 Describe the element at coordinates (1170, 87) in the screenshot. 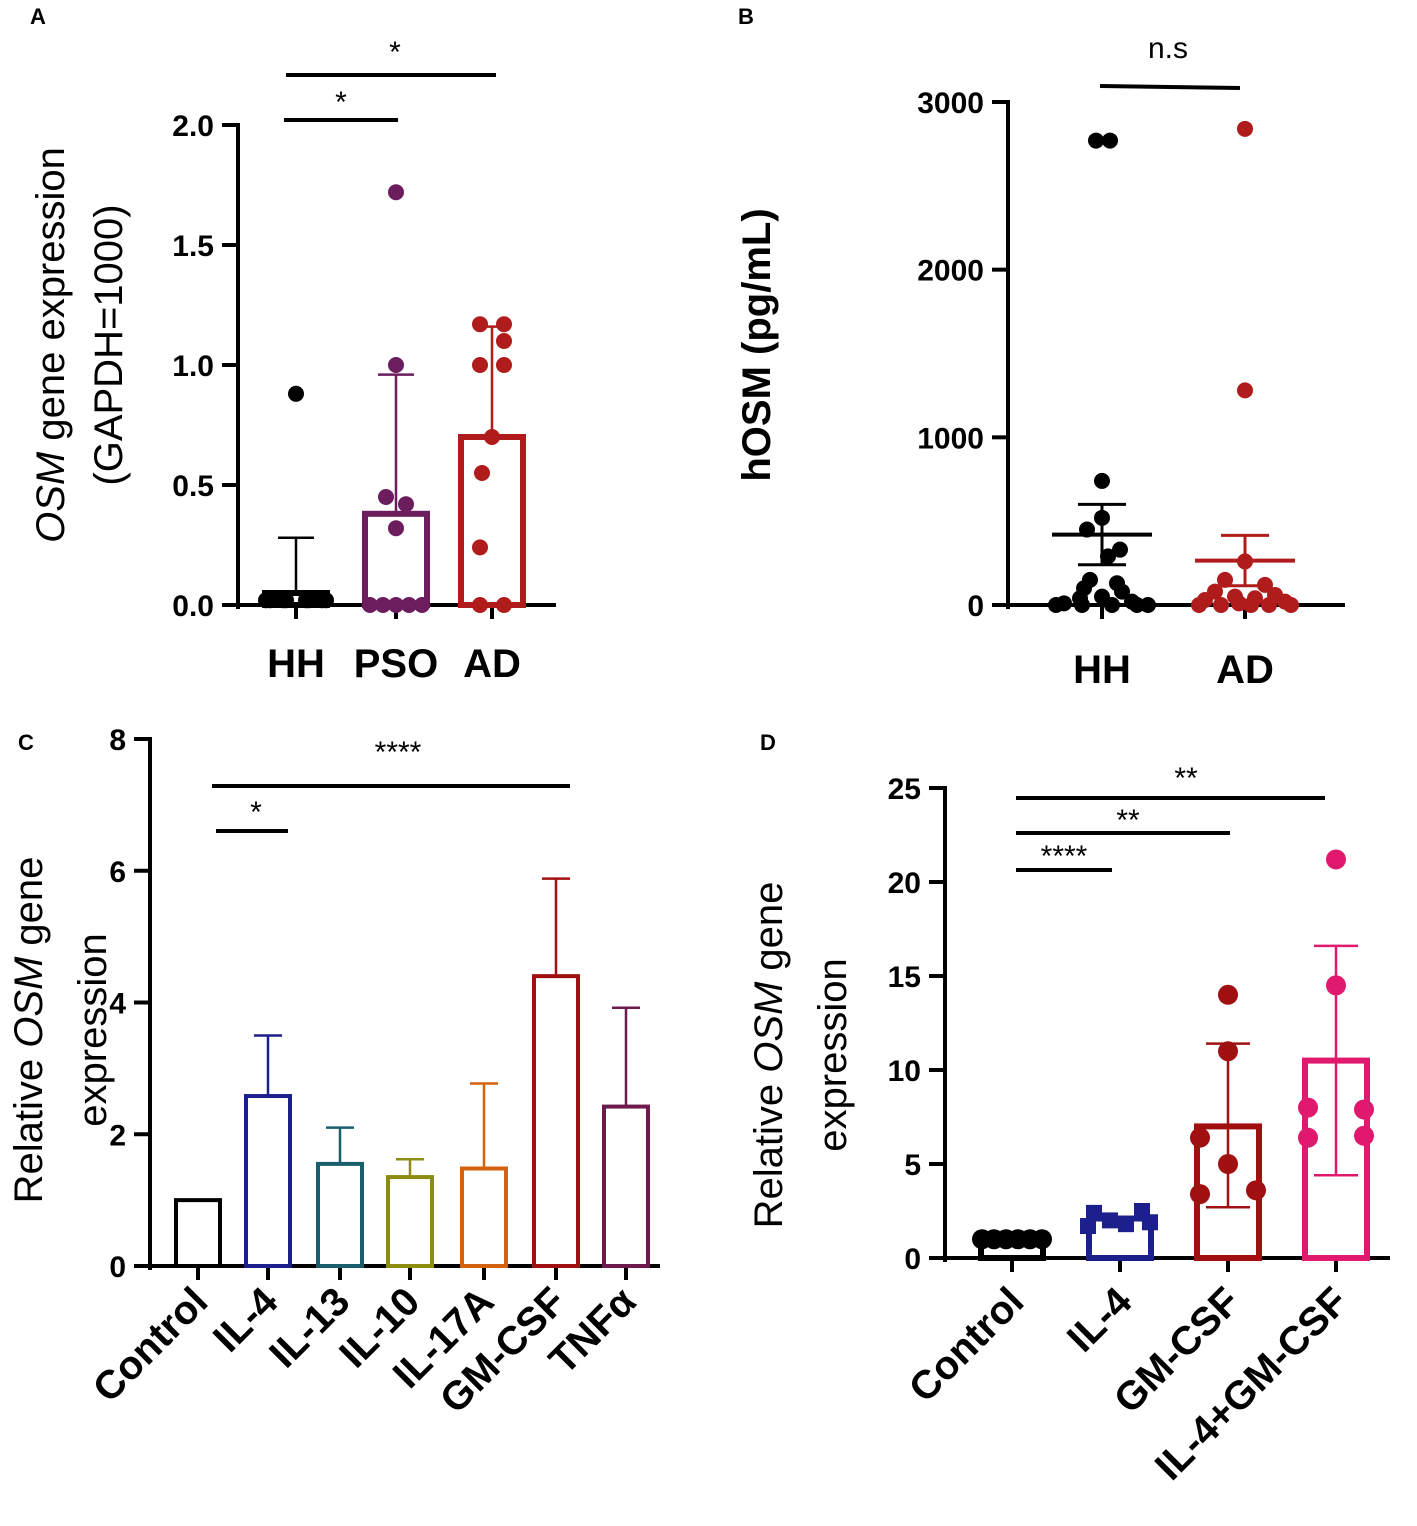

I see `panel-b-sig-bracket` at that location.